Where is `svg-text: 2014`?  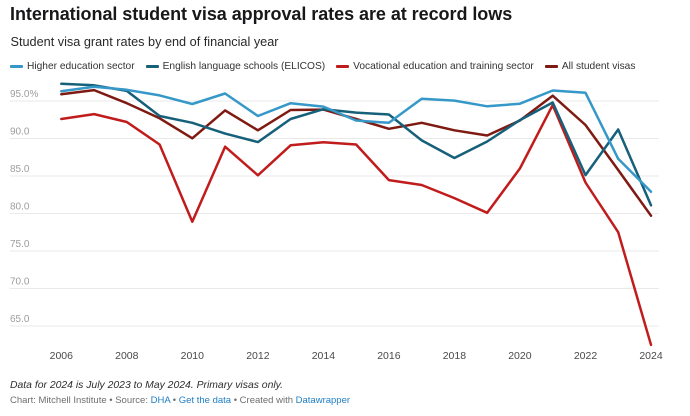 svg-text: 2014 is located at coordinates (324, 356).